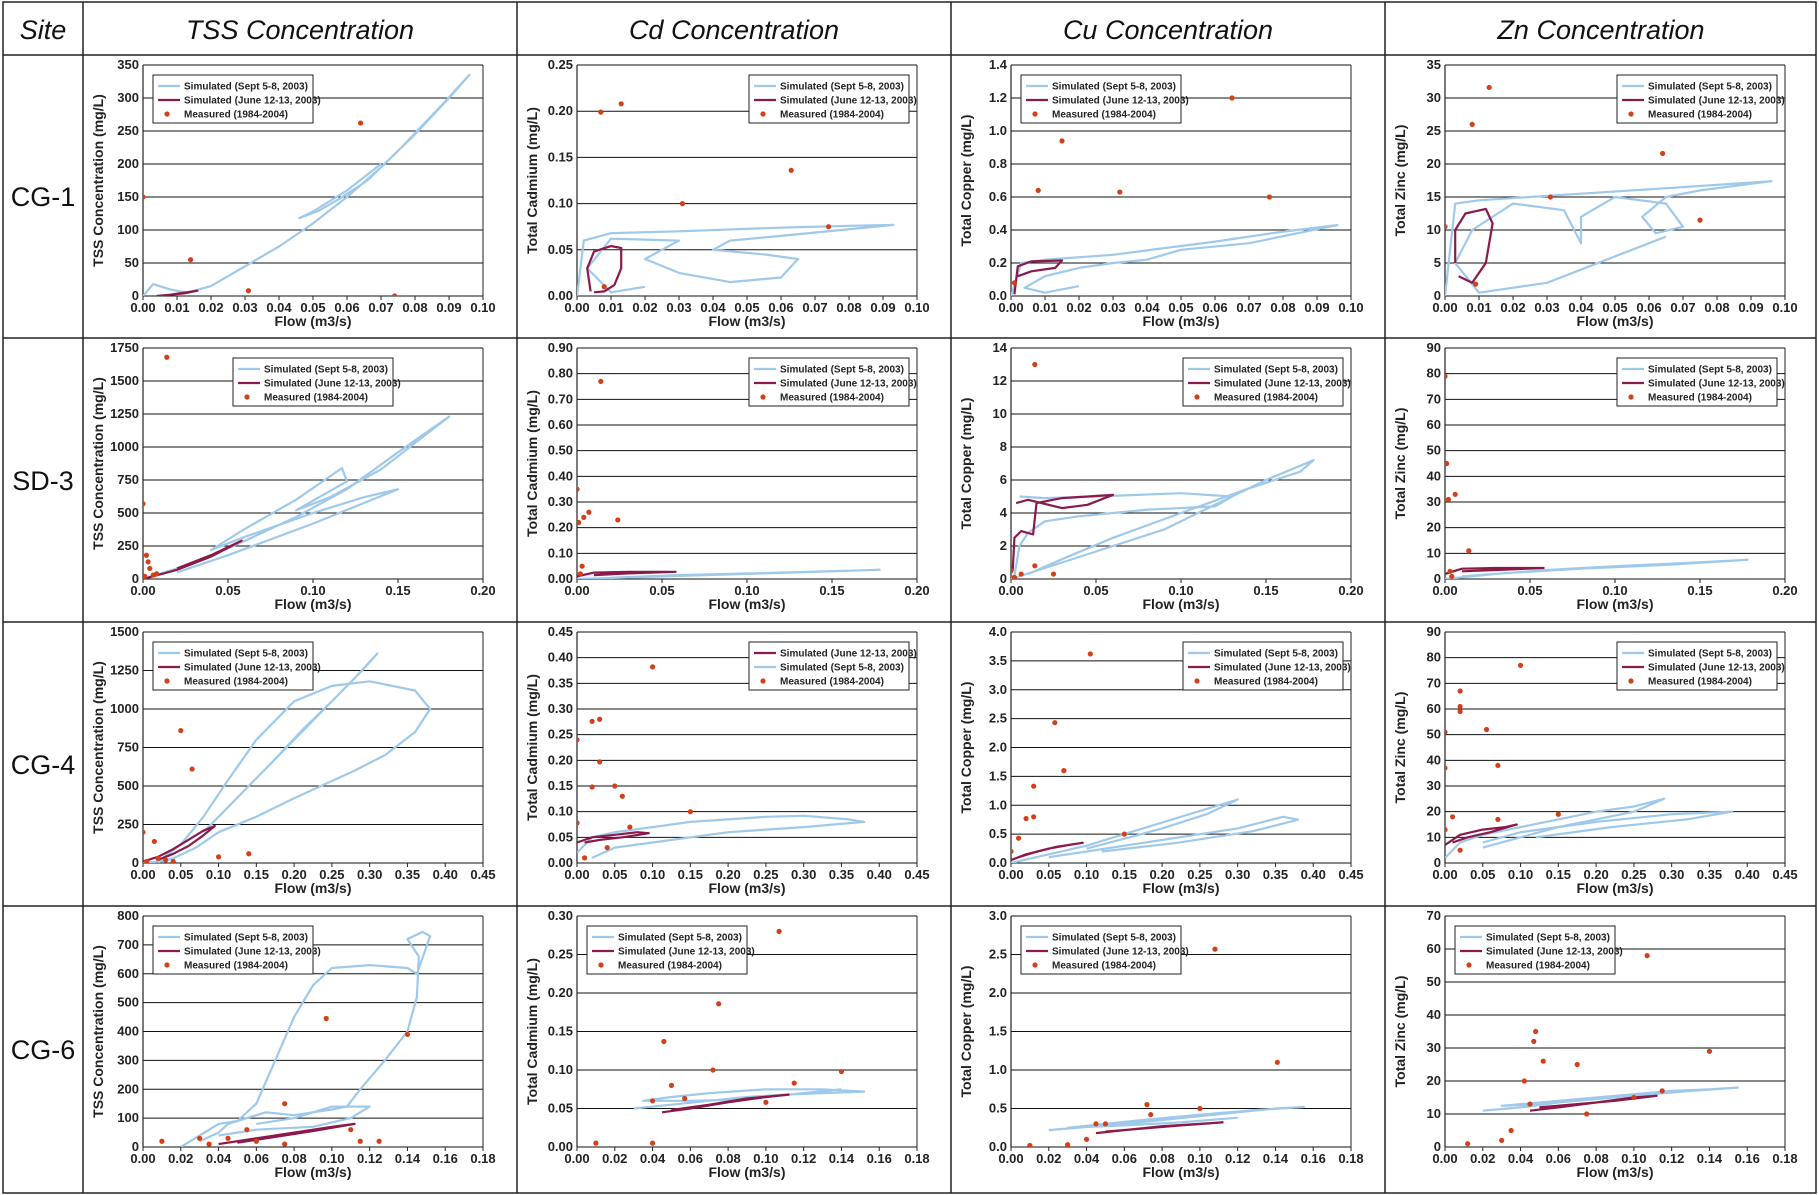 The width and height of the screenshot is (1819, 1195). Describe the element at coordinates (1434, 163) in the screenshot. I see `y-tick-label: 20` at that location.